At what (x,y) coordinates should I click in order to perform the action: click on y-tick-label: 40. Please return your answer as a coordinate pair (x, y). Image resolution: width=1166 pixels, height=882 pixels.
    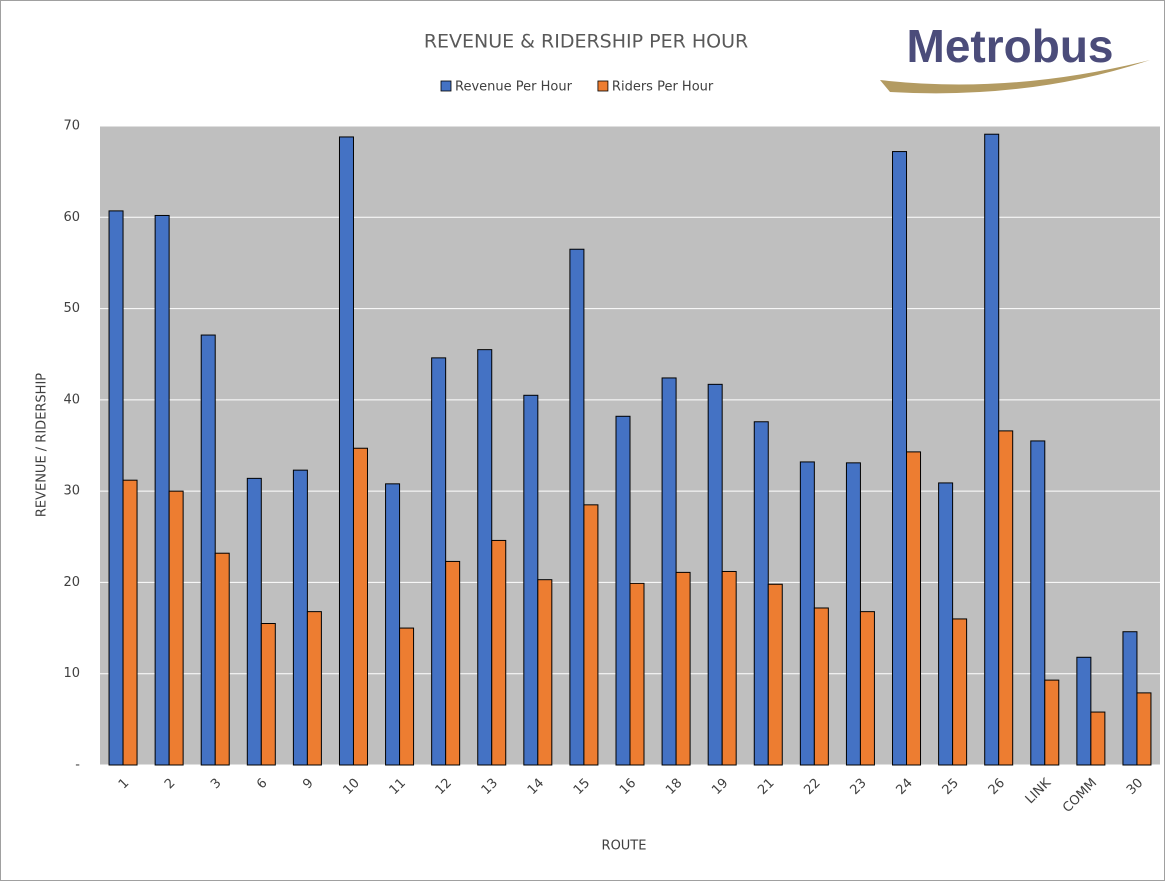
    Looking at the image, I should click on (71, 399).